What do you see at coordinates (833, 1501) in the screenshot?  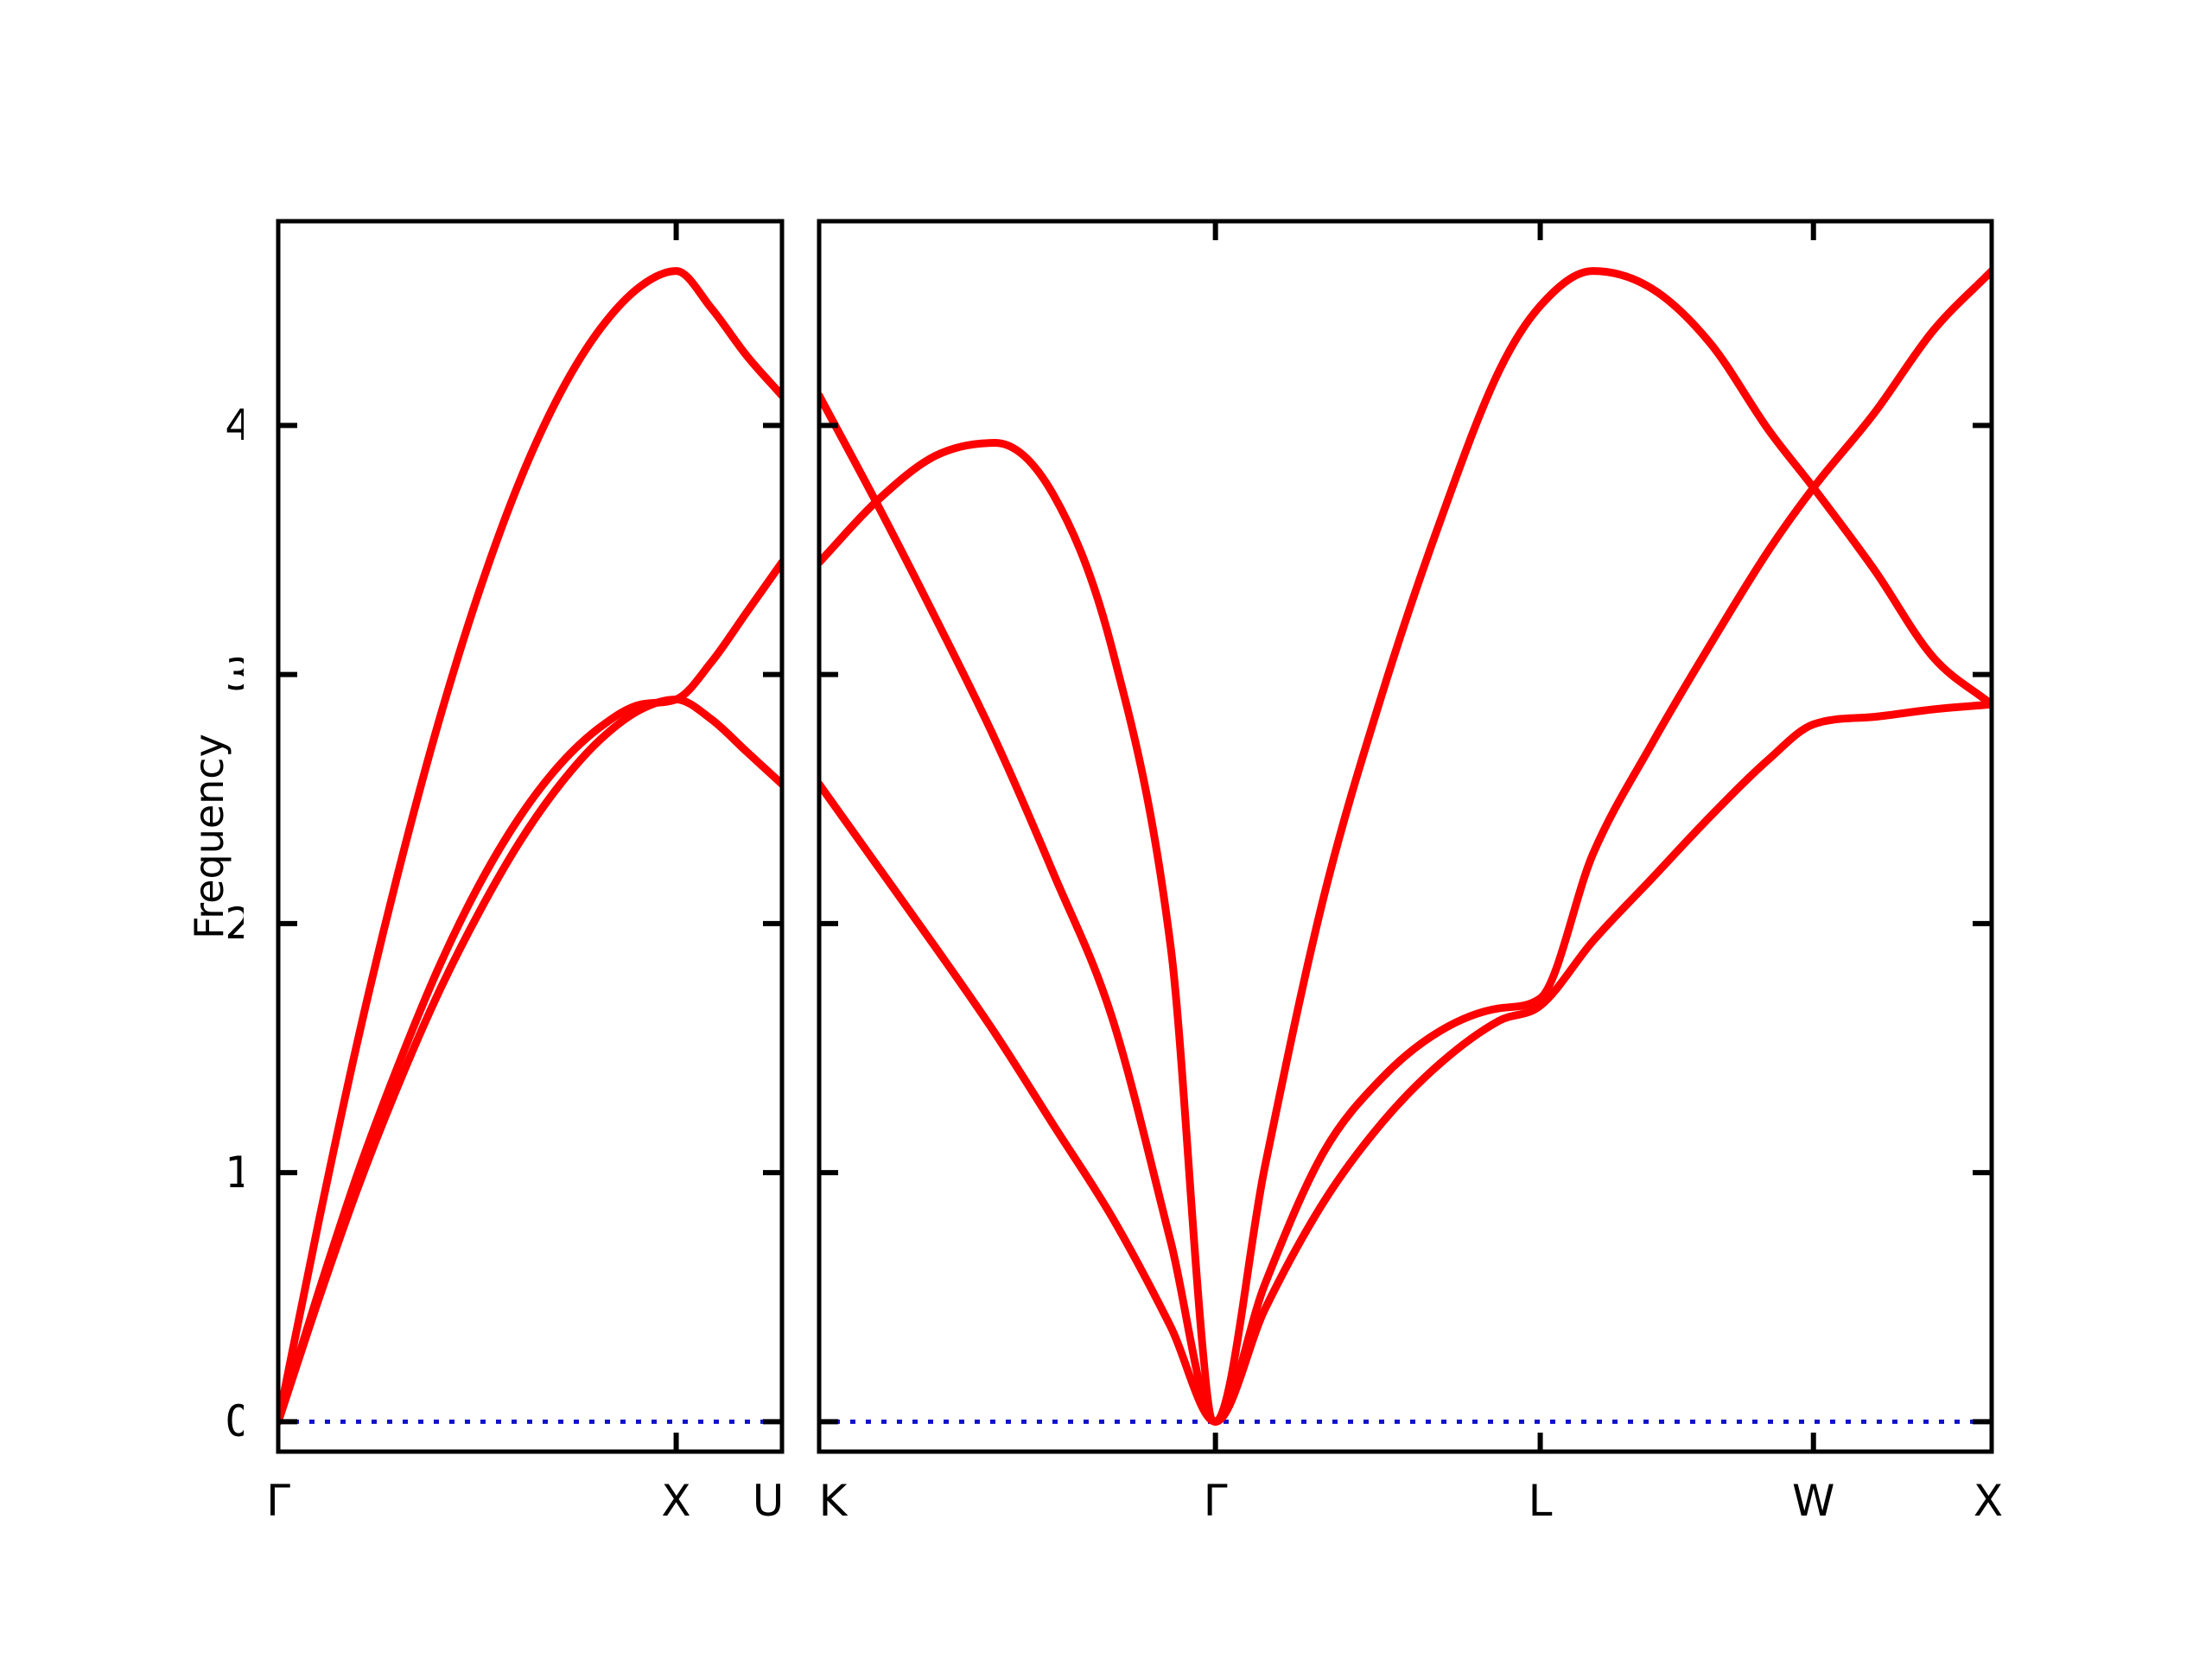 I see `x-tick-label: K` at bounding box center [833, 1501].